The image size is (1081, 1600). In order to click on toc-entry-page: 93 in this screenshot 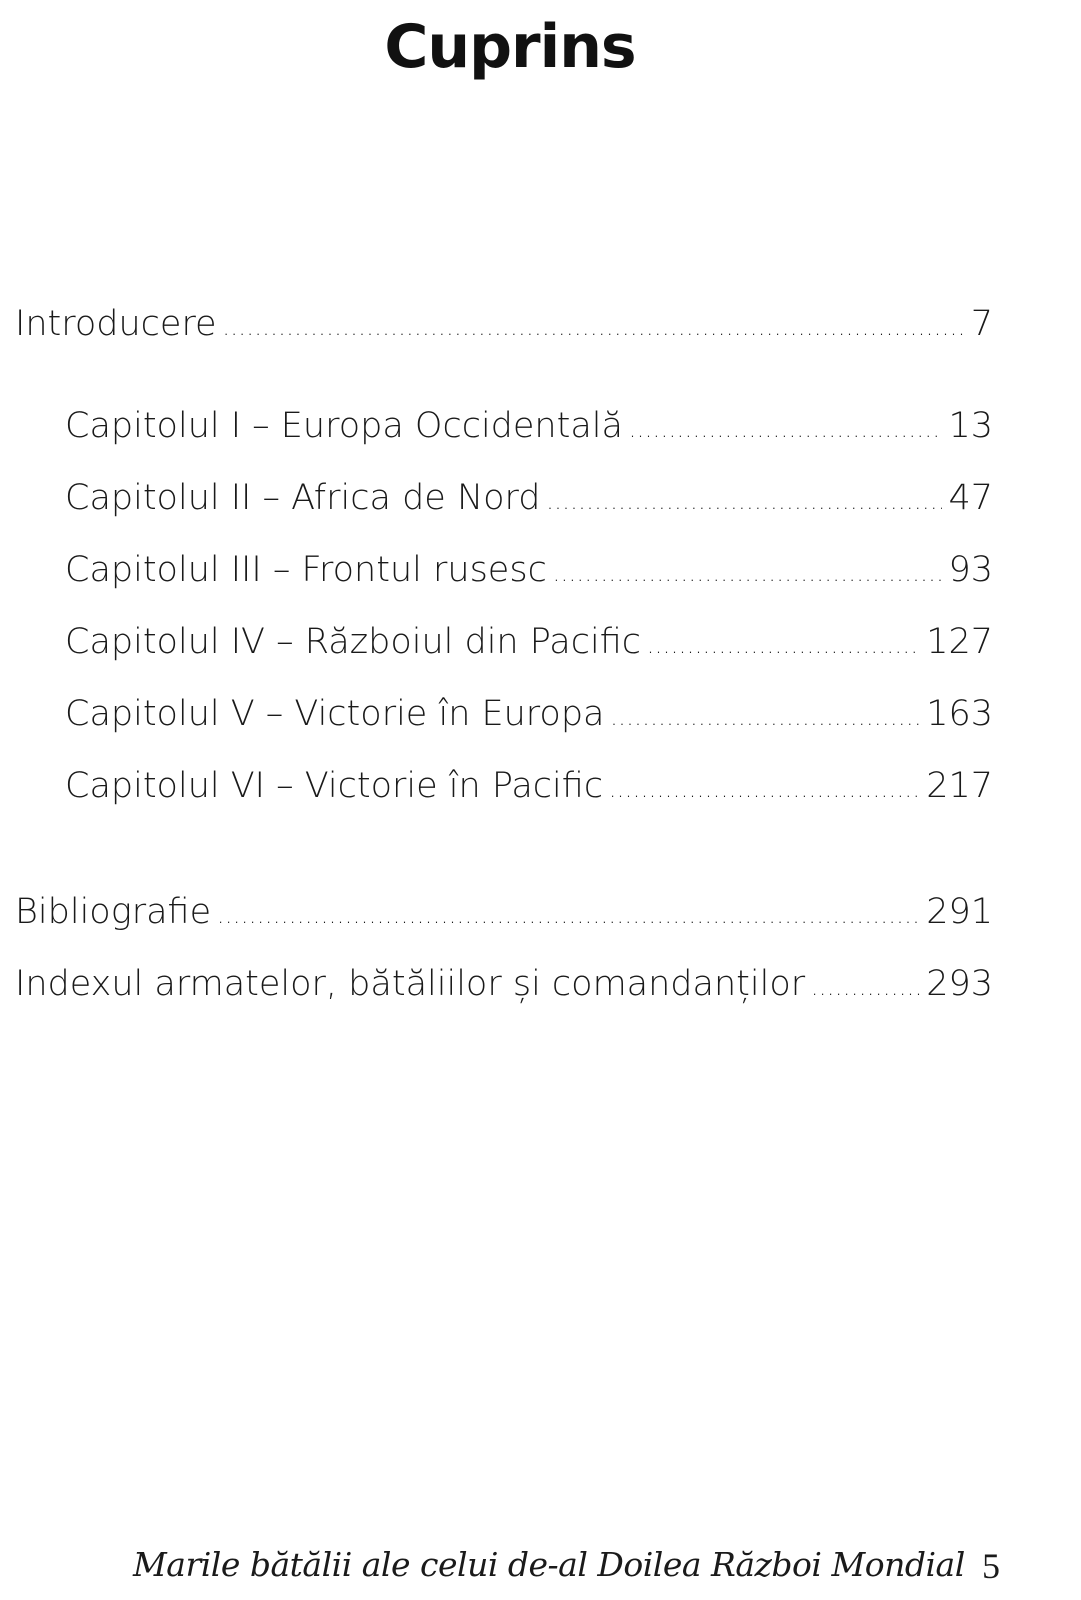, I will do `click(970, 570)`.